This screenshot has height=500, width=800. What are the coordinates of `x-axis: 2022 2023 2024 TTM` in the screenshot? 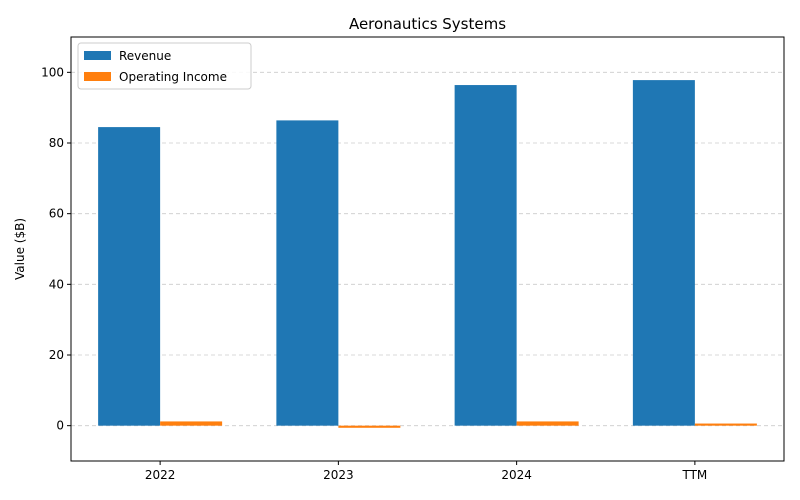 It's located at (426, 471).